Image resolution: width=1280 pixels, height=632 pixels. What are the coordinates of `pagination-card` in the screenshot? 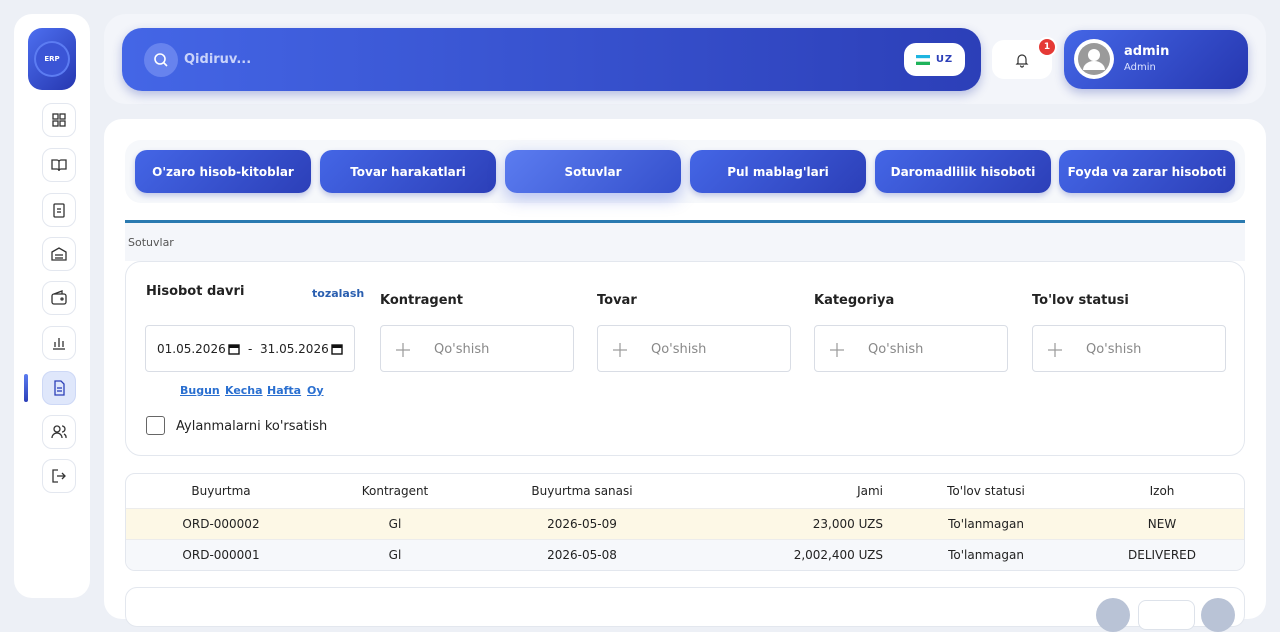 It's located at (685, 607).